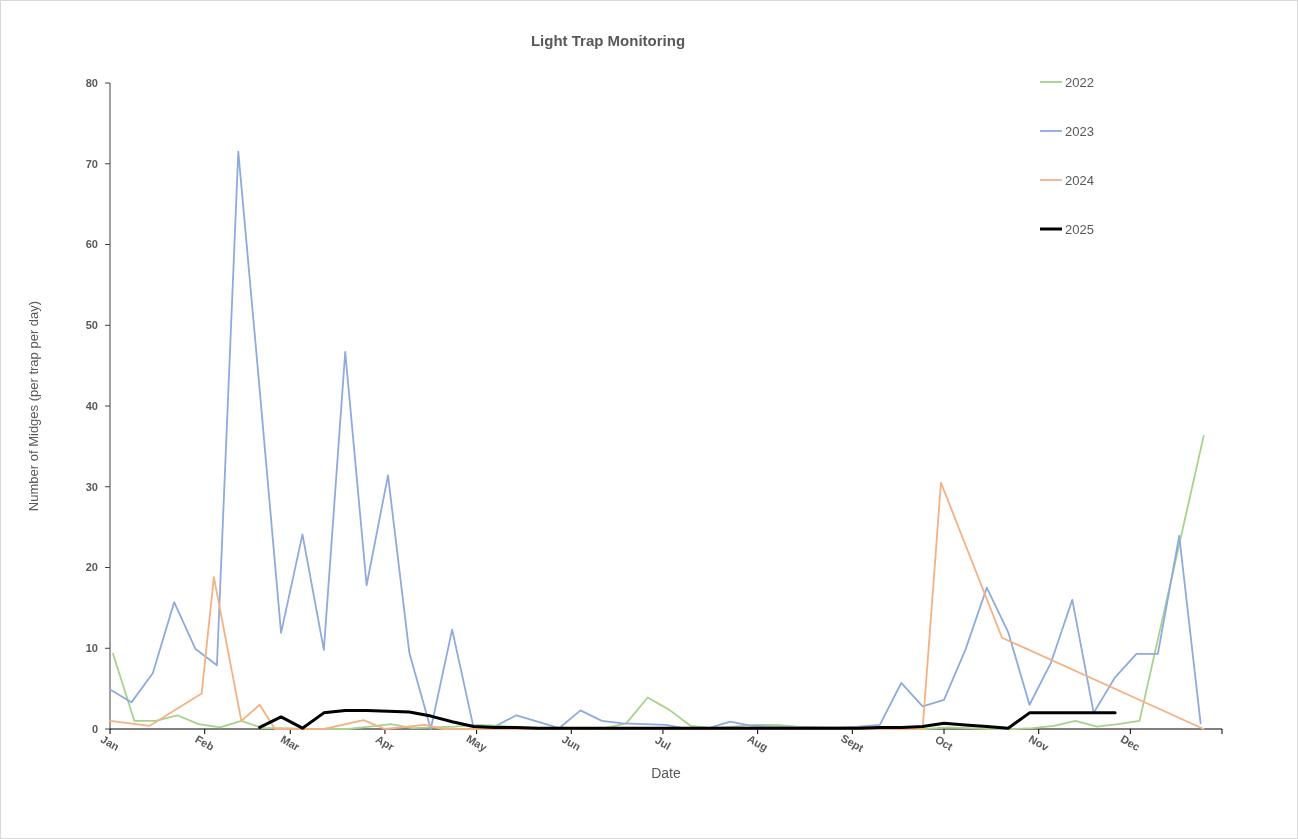  What do you see at coordinates (608, 40) in the screenshot?
I see `chart-title: Light Trap Monitoring` at bounding box center [608, 40].